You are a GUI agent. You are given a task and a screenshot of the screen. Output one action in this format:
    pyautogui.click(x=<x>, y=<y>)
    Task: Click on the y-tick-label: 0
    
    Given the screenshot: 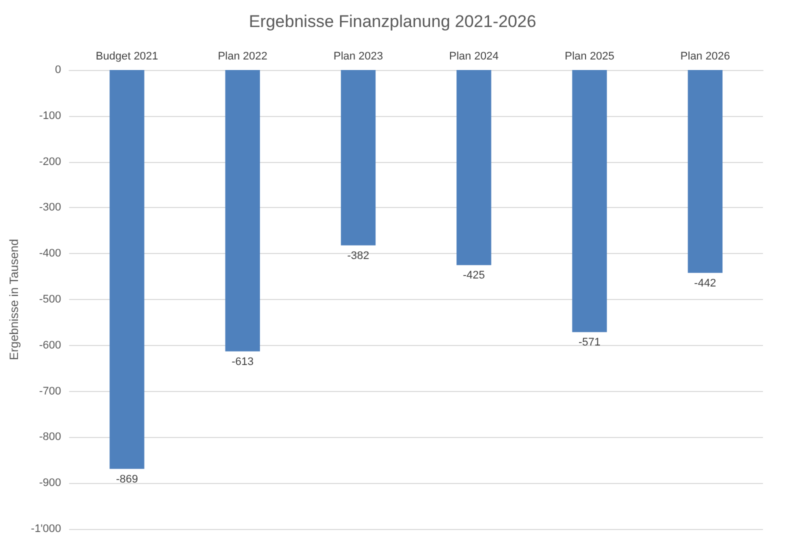 What is the action you would take?
    pyautogui.click(x=58, y=70)
    